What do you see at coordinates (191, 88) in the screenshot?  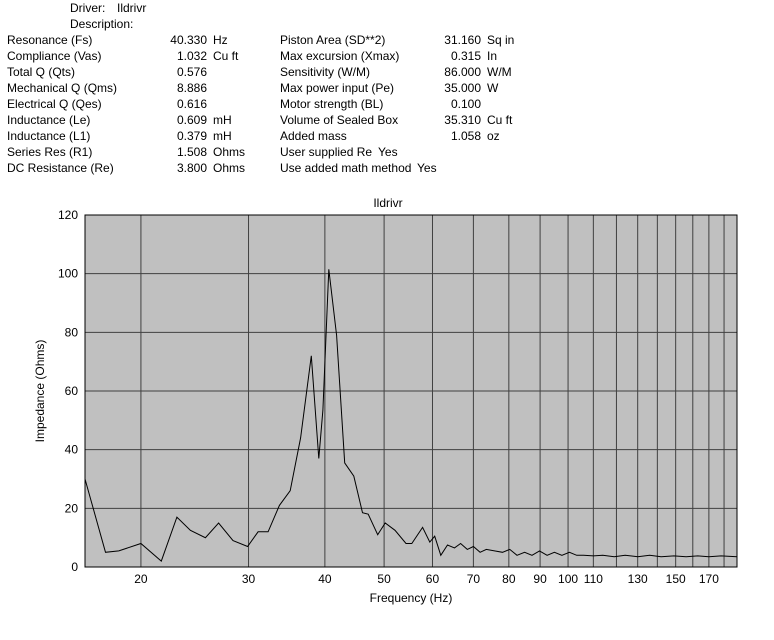 I see `param-value: 8.886` at bounding box center [191, 88].